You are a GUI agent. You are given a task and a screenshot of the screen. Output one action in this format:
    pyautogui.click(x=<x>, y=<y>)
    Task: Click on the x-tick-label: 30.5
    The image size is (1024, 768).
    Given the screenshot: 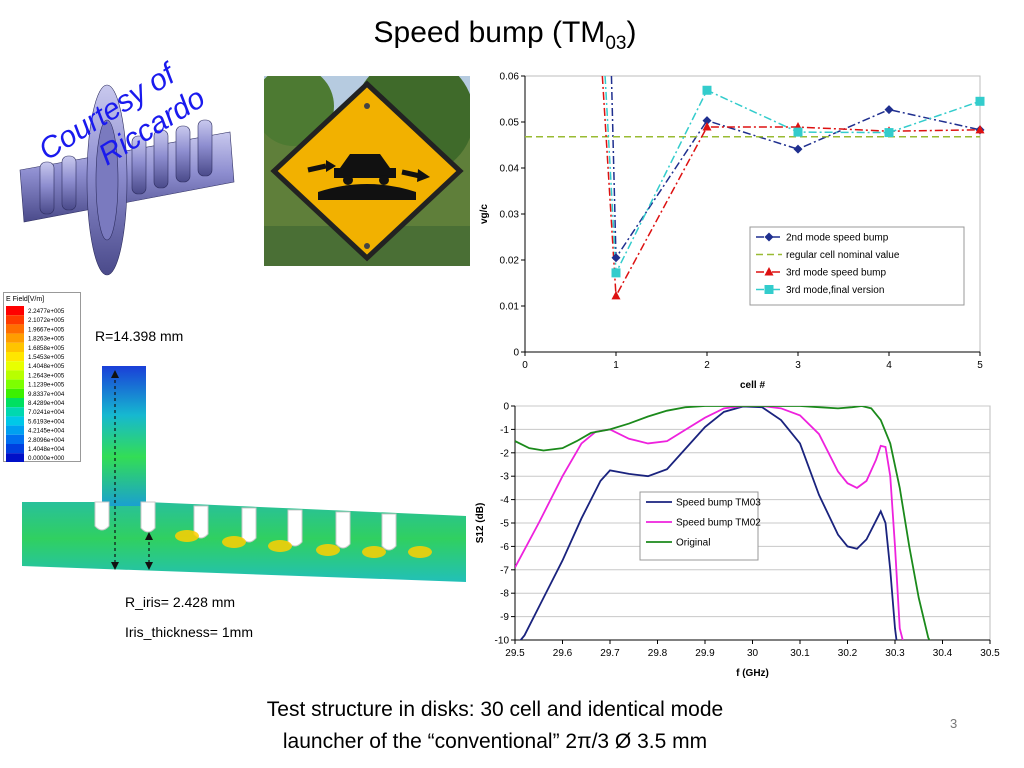 What is the action you would take?
    pyautogui.click(x=990, y=653)
    